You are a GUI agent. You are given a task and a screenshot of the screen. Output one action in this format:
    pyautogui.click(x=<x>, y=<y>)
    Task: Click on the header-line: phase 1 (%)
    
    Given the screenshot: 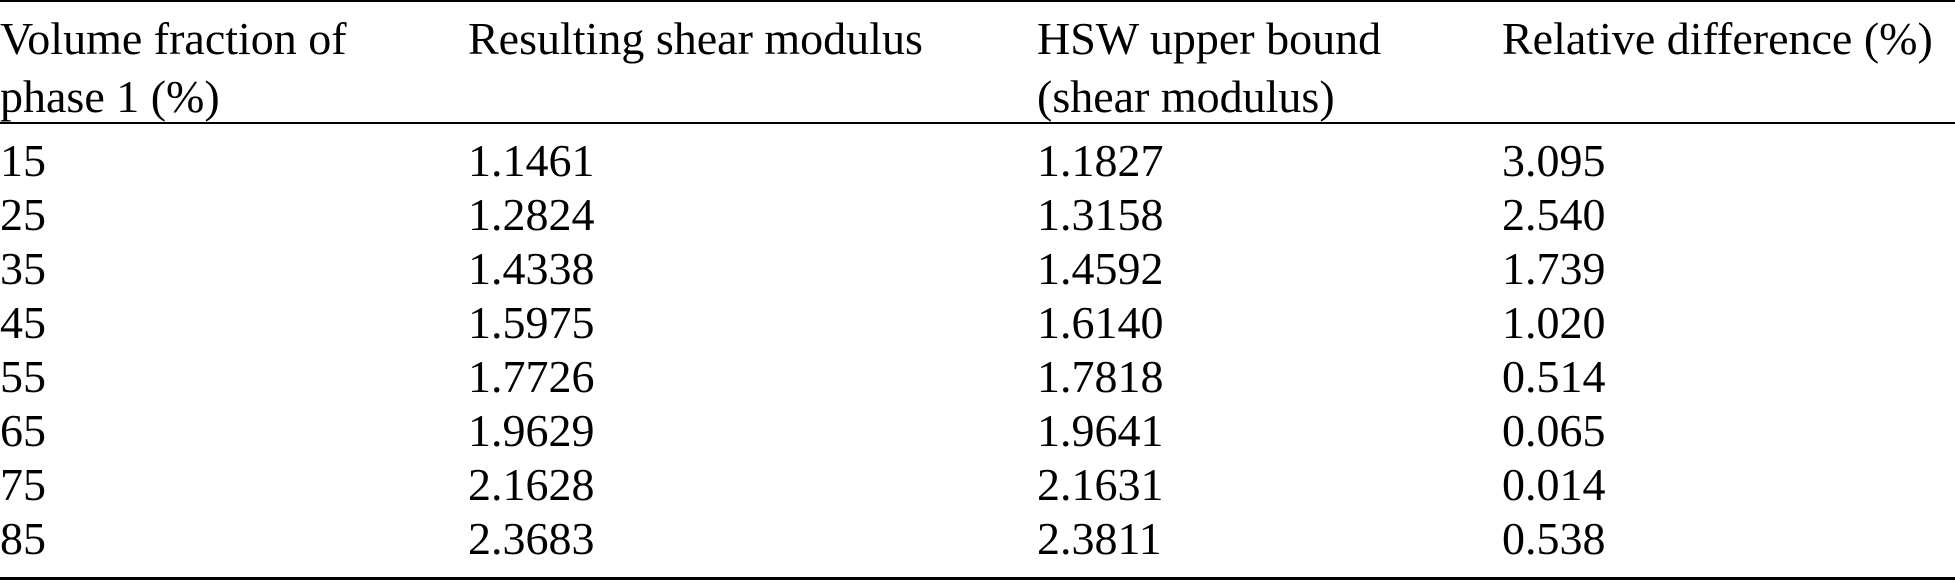 What is the action you would take?
    pyautogui.click(x=110, y=96)
    